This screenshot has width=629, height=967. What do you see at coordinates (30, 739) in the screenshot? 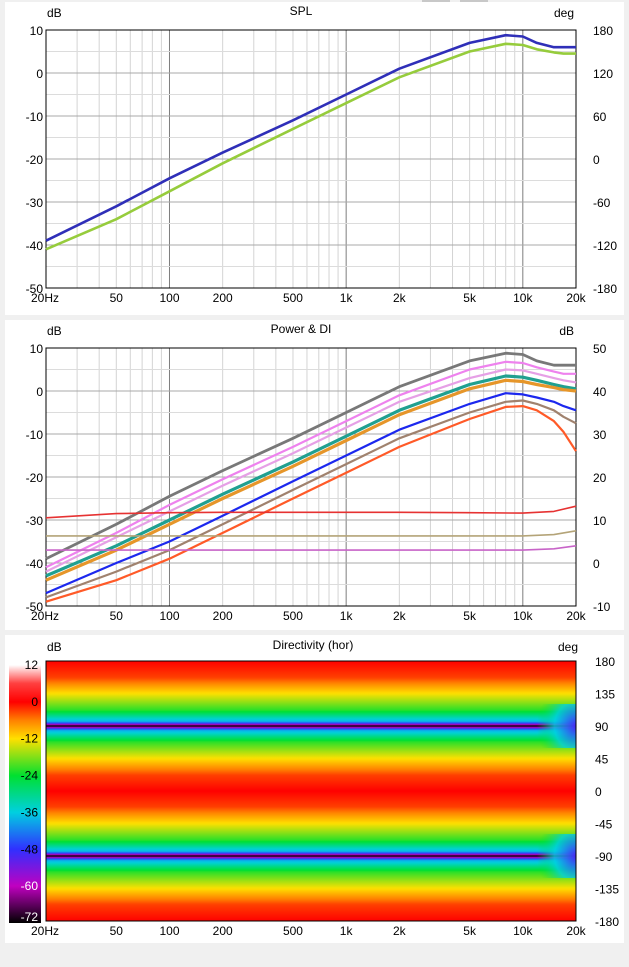
I see `colorbar-tick-label: -12` at bounding box center [30, 739].